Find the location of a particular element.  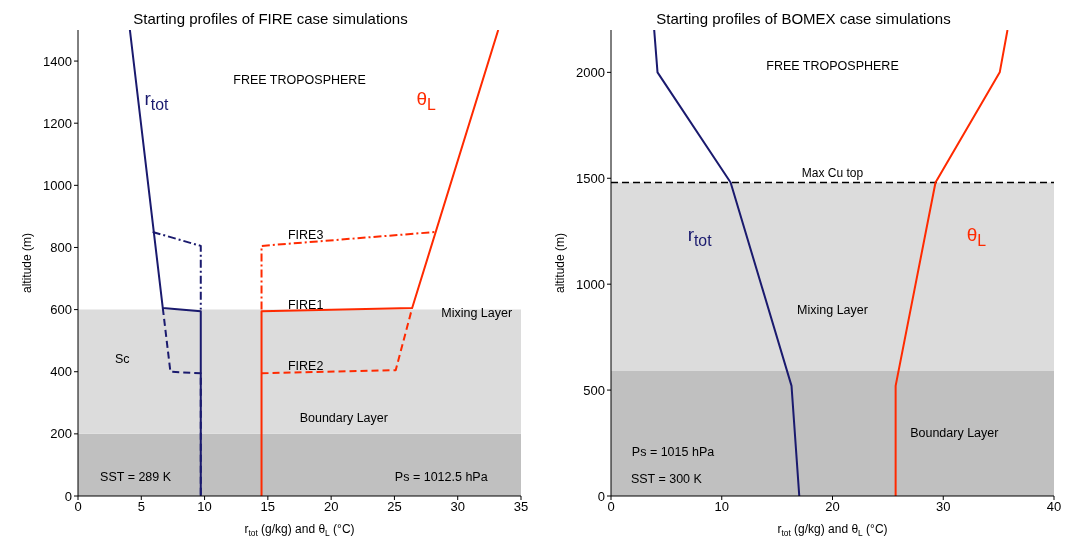

annotation: Ps = 1015 hPa is located at coordinates (673, 451).